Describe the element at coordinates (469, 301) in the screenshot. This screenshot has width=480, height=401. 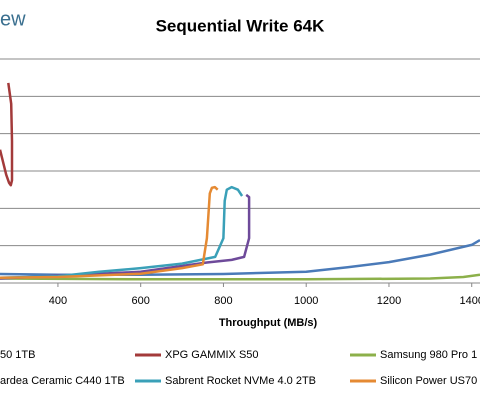
I see `x-tick-label: 1400` at that location.